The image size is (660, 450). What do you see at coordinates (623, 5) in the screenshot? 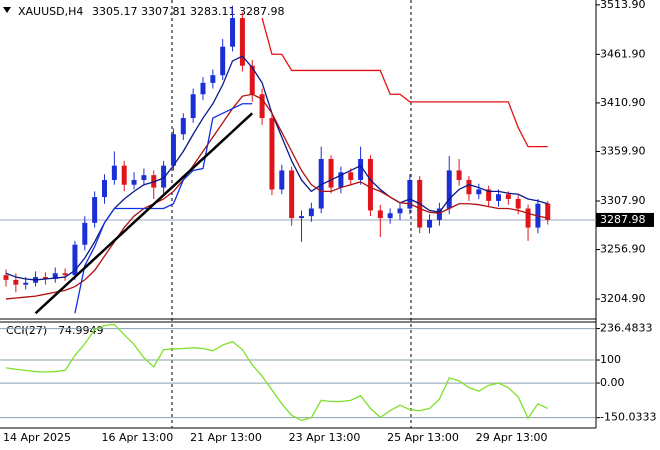
I see `y-tick-label: 3513.90` at bounding box center [623, 5].